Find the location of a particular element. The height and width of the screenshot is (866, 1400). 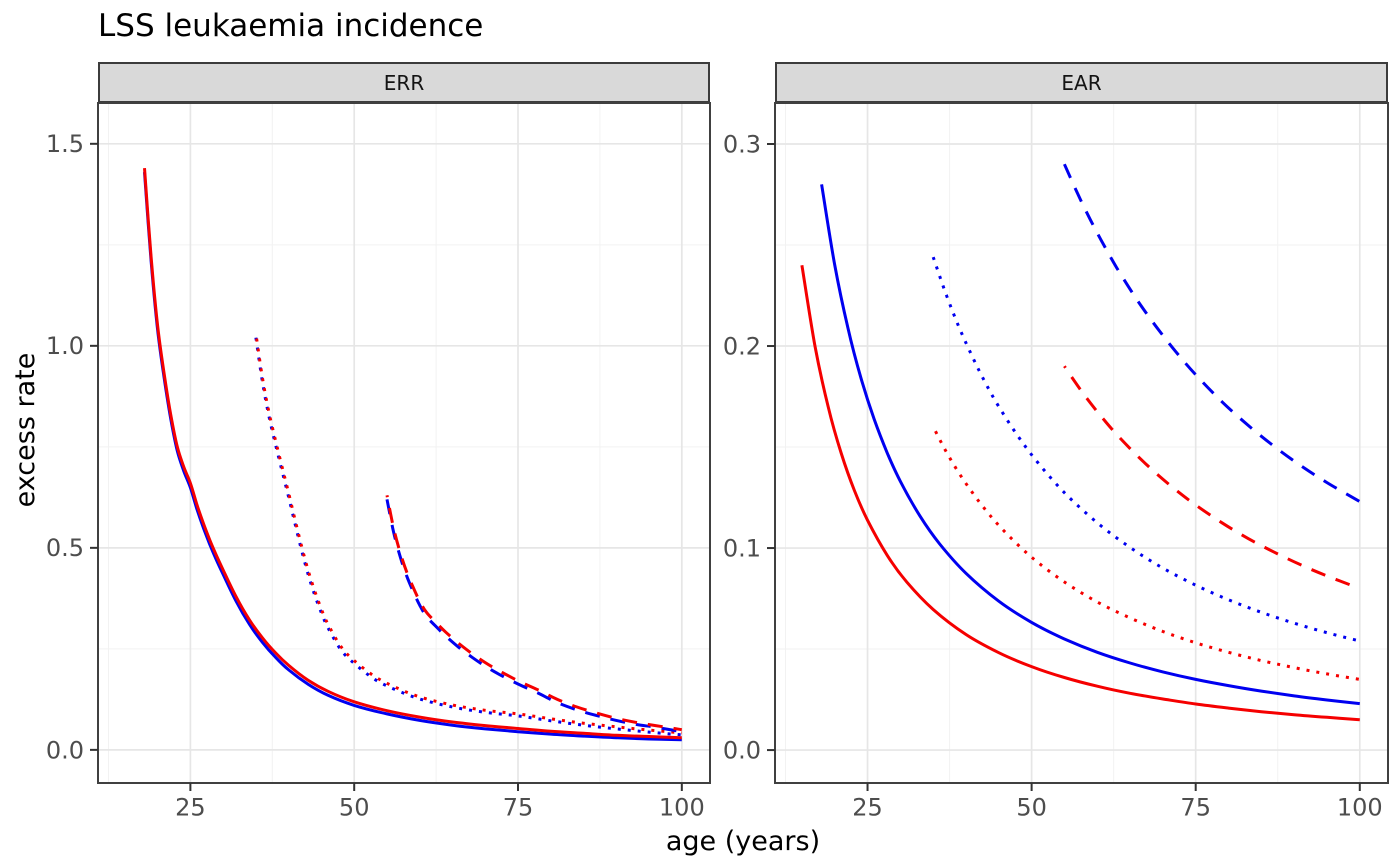

ear-curve-red-dotted is located at coordinates (1146, 553).